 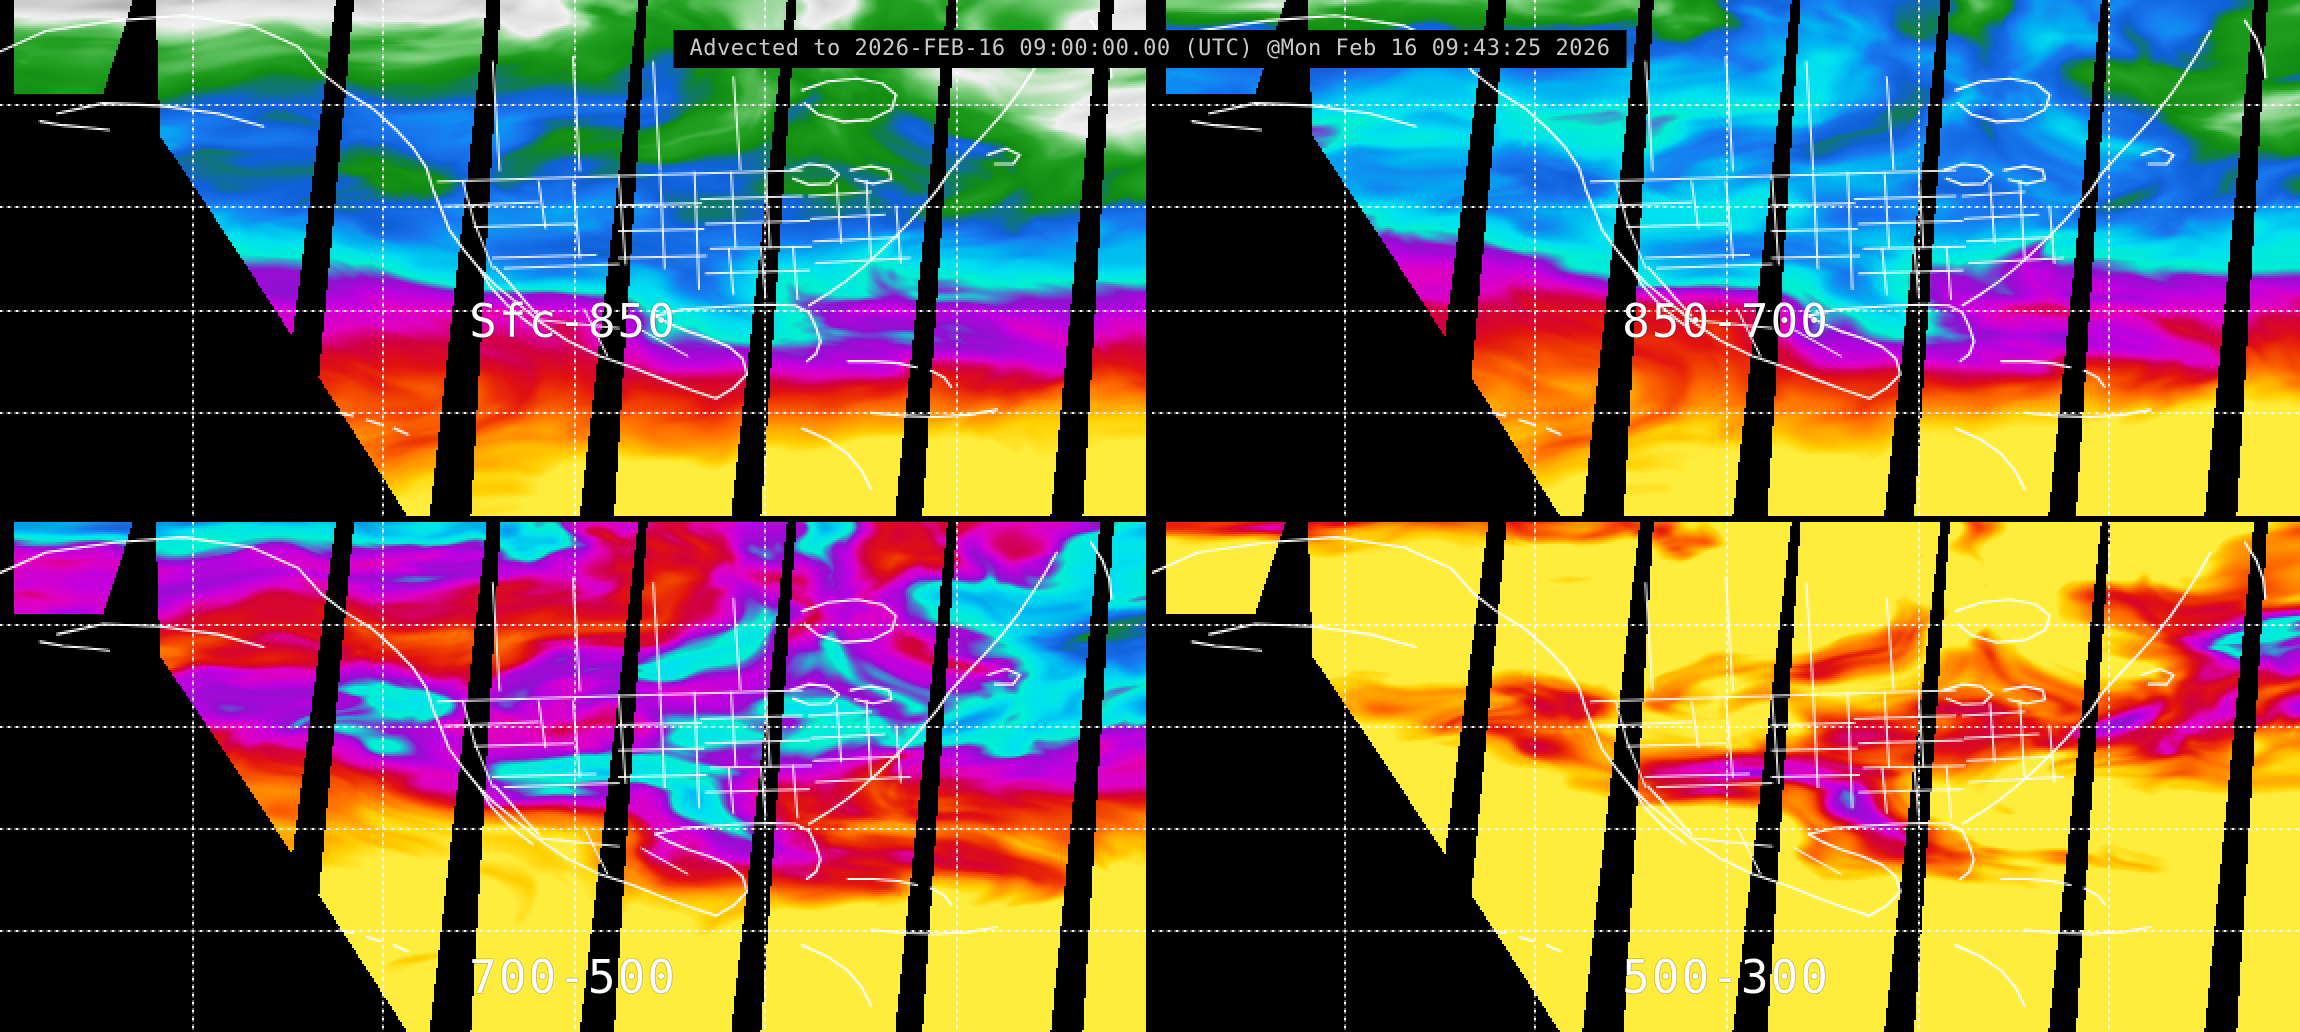 What do you see at coordinates (1150, 519) in the screenshot?
I see `panel-divider-horizontal` at bounding box center [1150, 519].